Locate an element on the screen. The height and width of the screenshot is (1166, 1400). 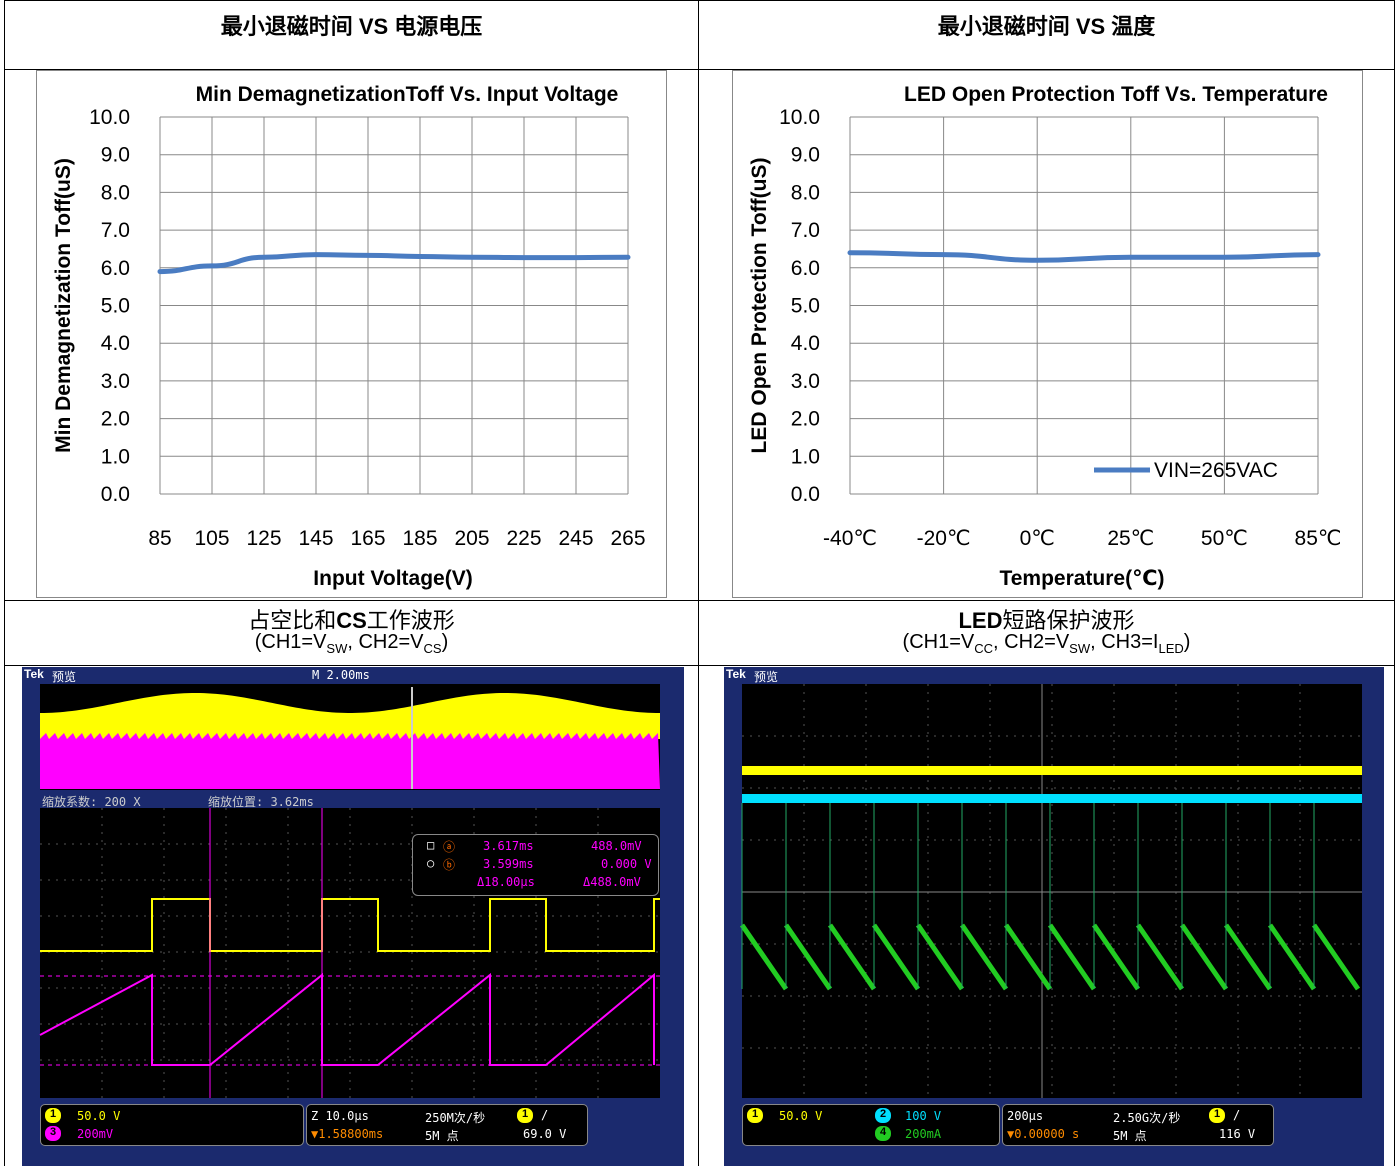
sample-rate: 250M次/秒 is located at coordinates (455, 1118).